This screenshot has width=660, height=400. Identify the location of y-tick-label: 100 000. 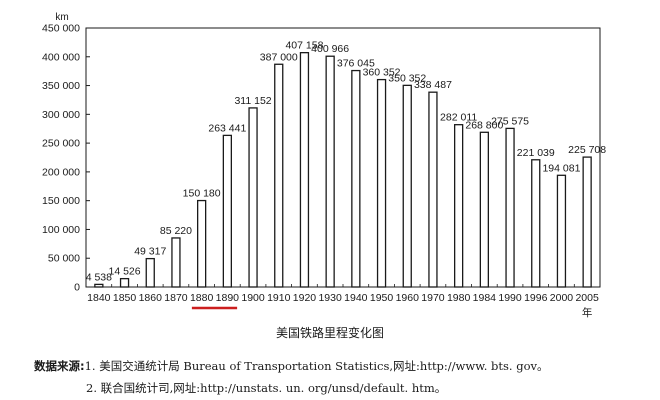
(61, 230).